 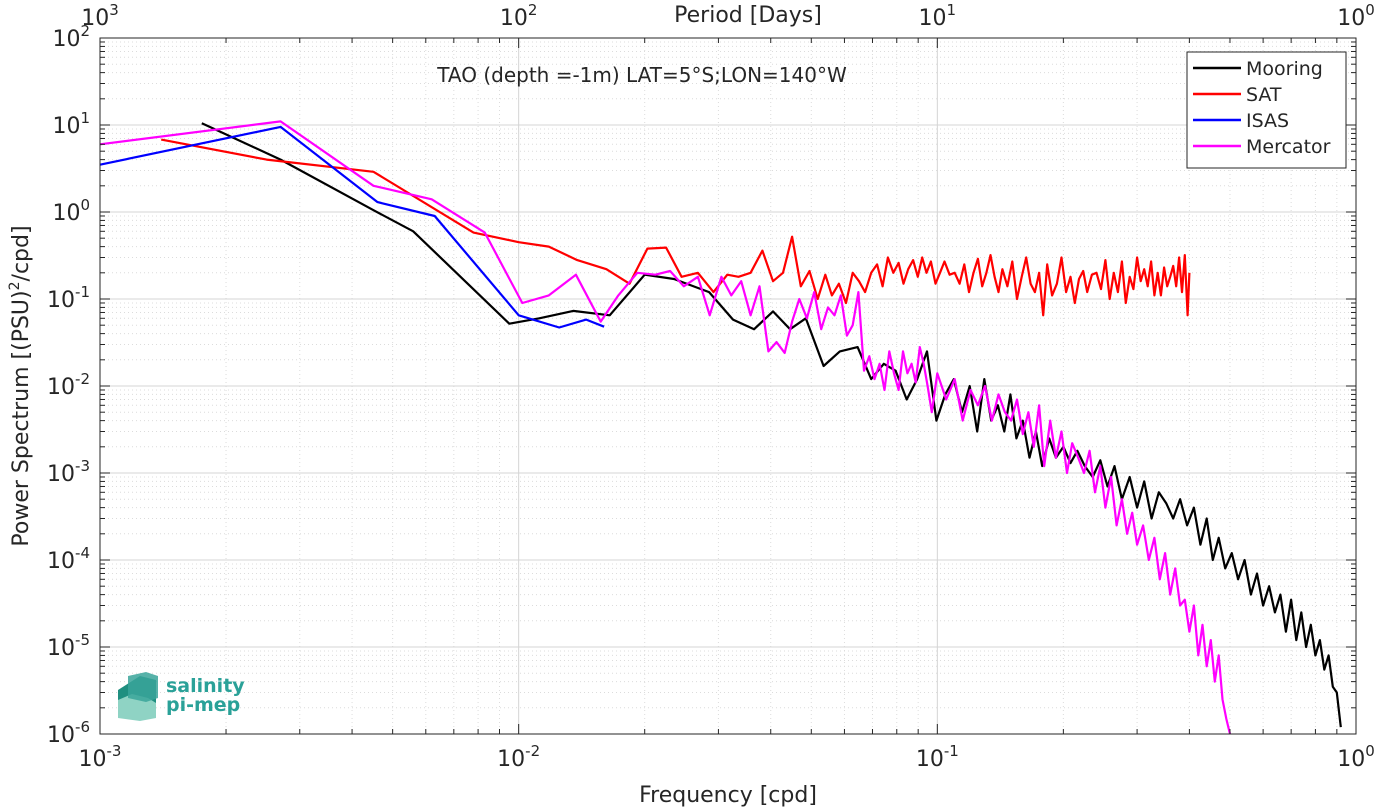 I want to click on y-axis-label: Power Spectrum [(PSU)2/cpd], so click(x=20, y=385).